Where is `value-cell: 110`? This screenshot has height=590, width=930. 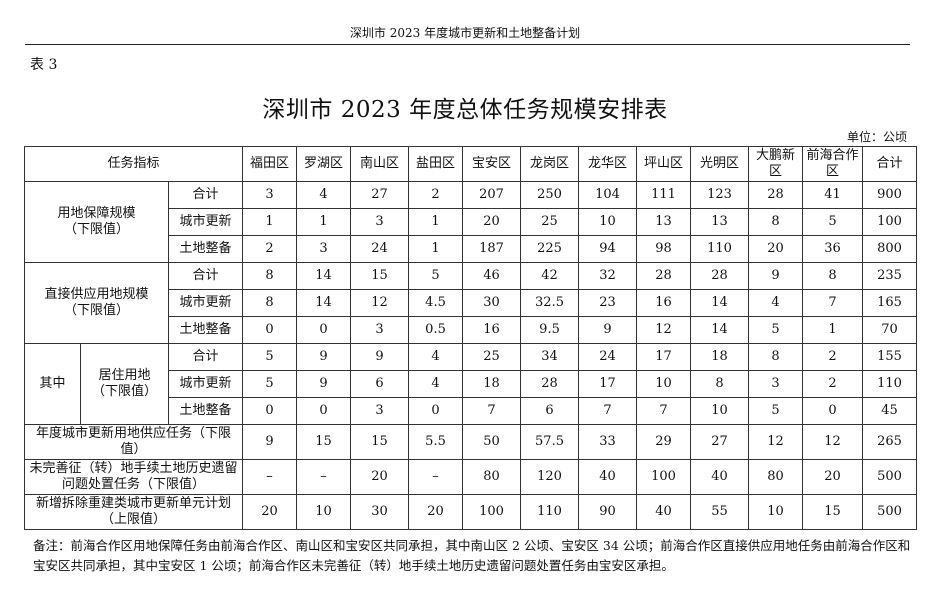 value-cell: 110 is located at coordinates (550, 512).